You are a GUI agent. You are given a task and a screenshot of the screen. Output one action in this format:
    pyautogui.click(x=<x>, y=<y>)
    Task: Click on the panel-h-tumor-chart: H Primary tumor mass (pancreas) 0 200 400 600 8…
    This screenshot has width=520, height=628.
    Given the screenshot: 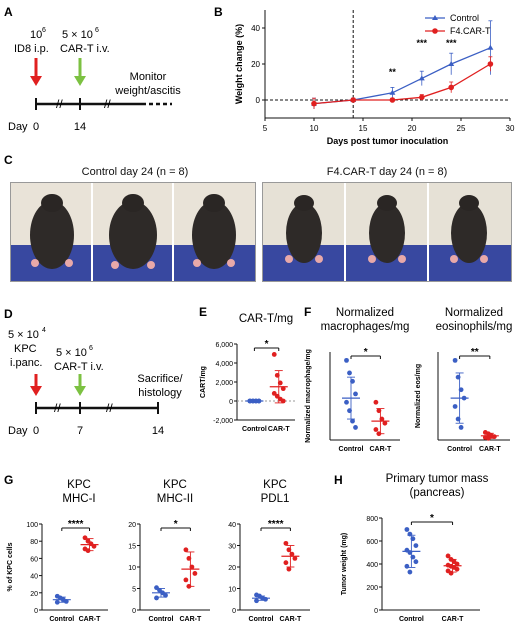 What is the action you would take?
    pyautogui.click(x=411, y=548)
    